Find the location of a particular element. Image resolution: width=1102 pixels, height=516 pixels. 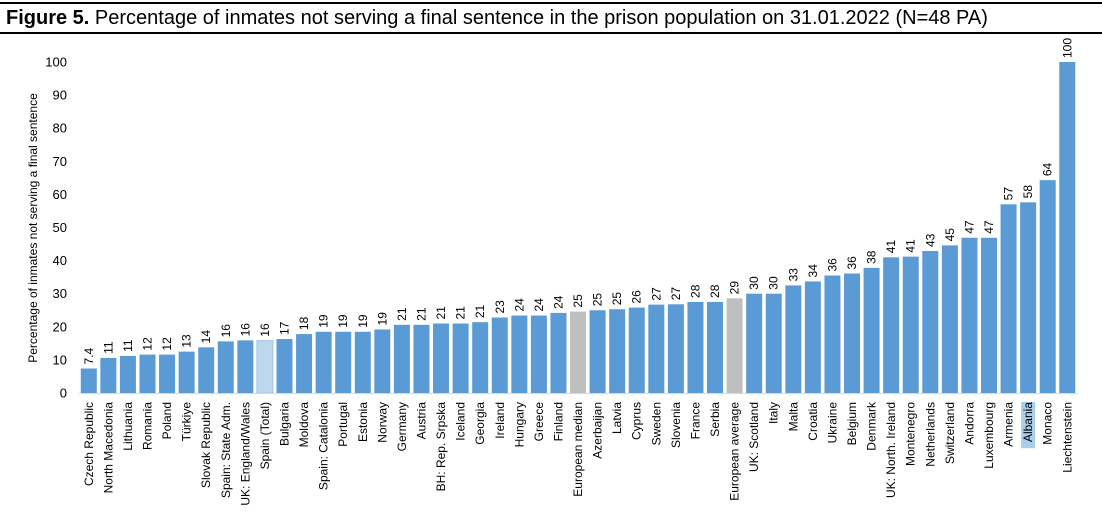

x-tick-label: Albania is located at coordinates (1028, 422).